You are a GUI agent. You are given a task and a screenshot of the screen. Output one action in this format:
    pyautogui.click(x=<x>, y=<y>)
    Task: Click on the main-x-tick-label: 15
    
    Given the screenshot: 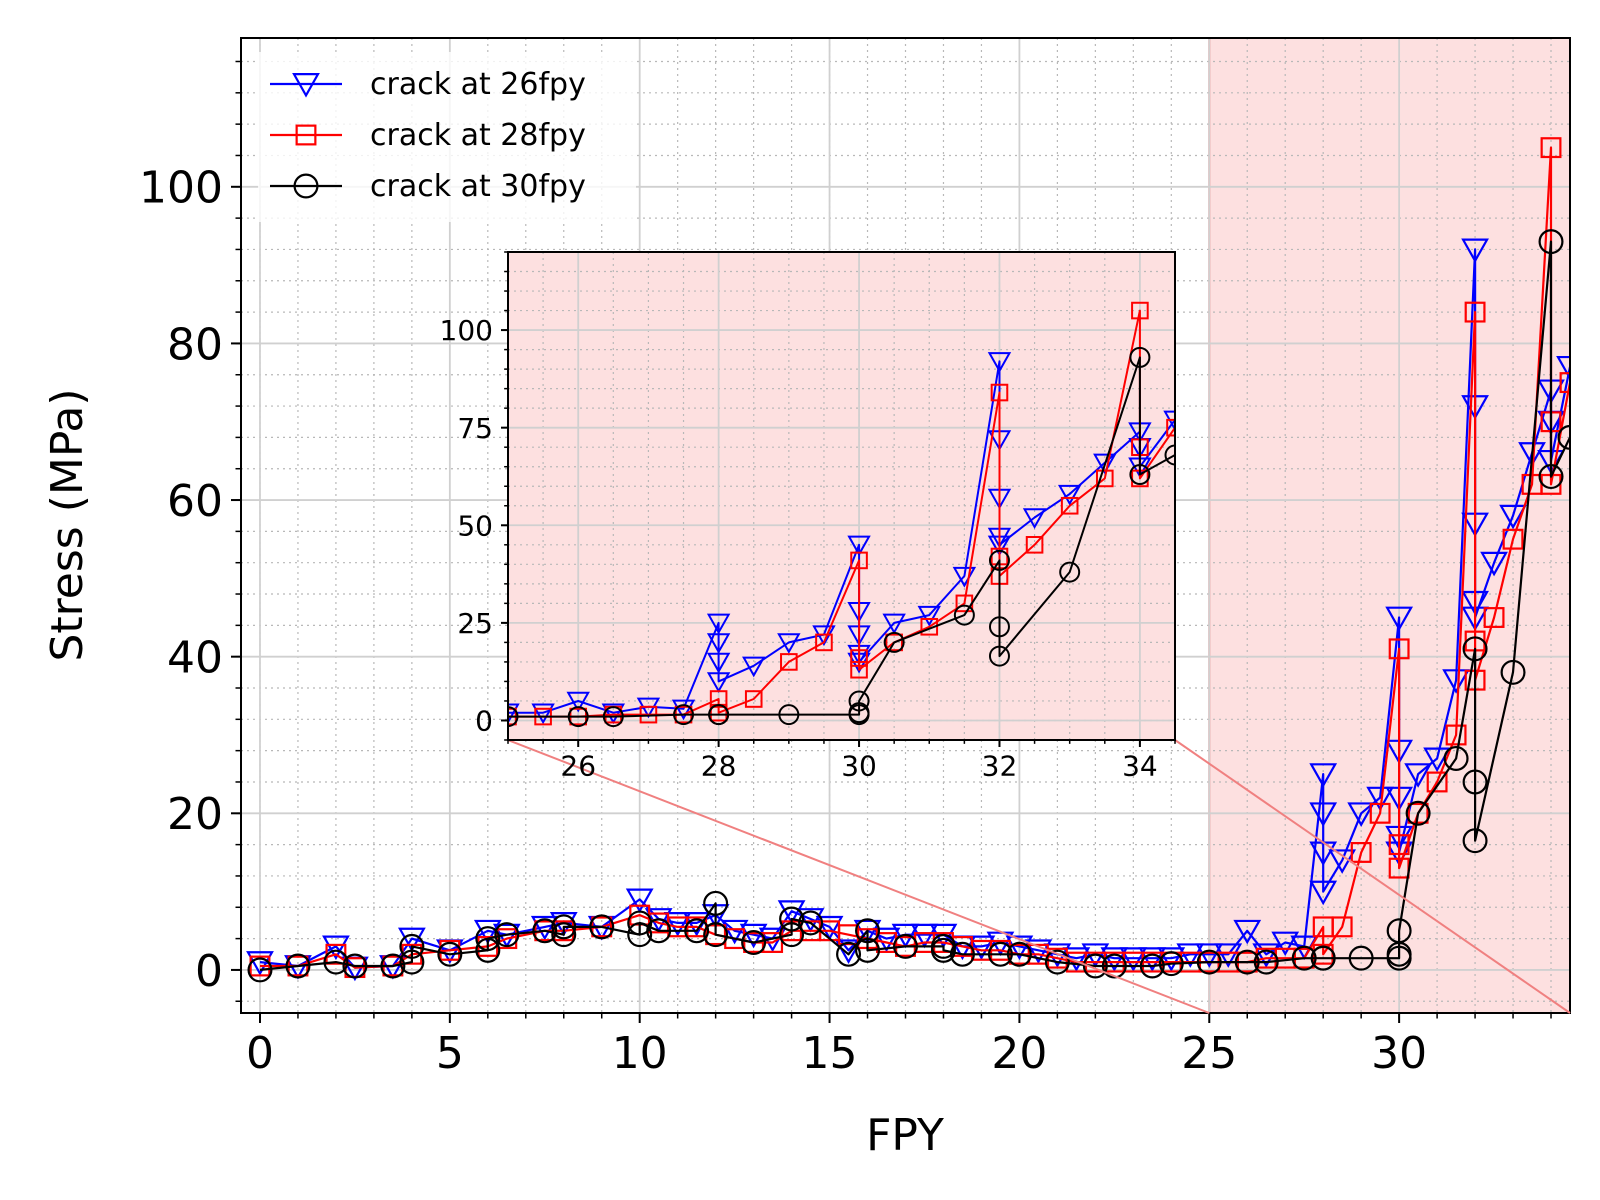 What is the action you would take?
    pyautogui.click(x=830, y=1053)
    